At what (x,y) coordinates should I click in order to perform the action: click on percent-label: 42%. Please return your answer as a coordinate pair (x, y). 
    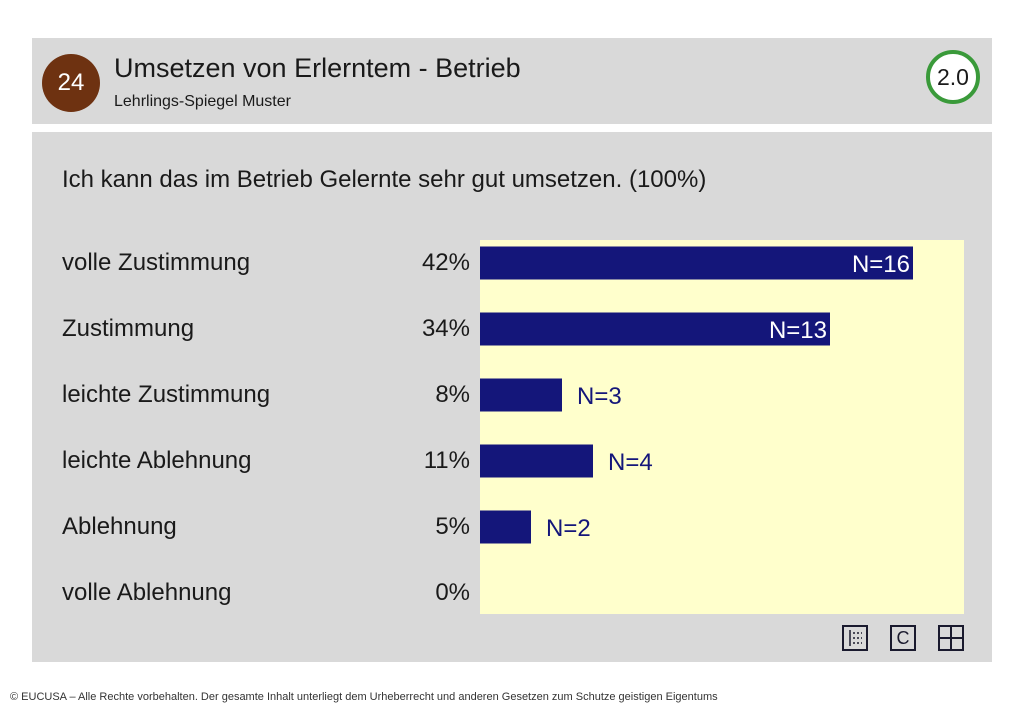
    Looking at the image, I should click on (445, 262).